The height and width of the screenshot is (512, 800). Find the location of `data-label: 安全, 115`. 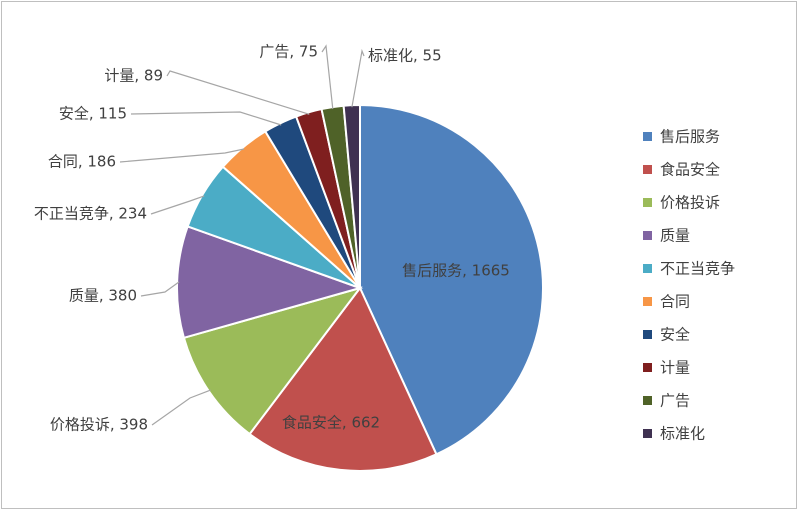

data-label: 安全, 115 is located at coordinates (93, 114).